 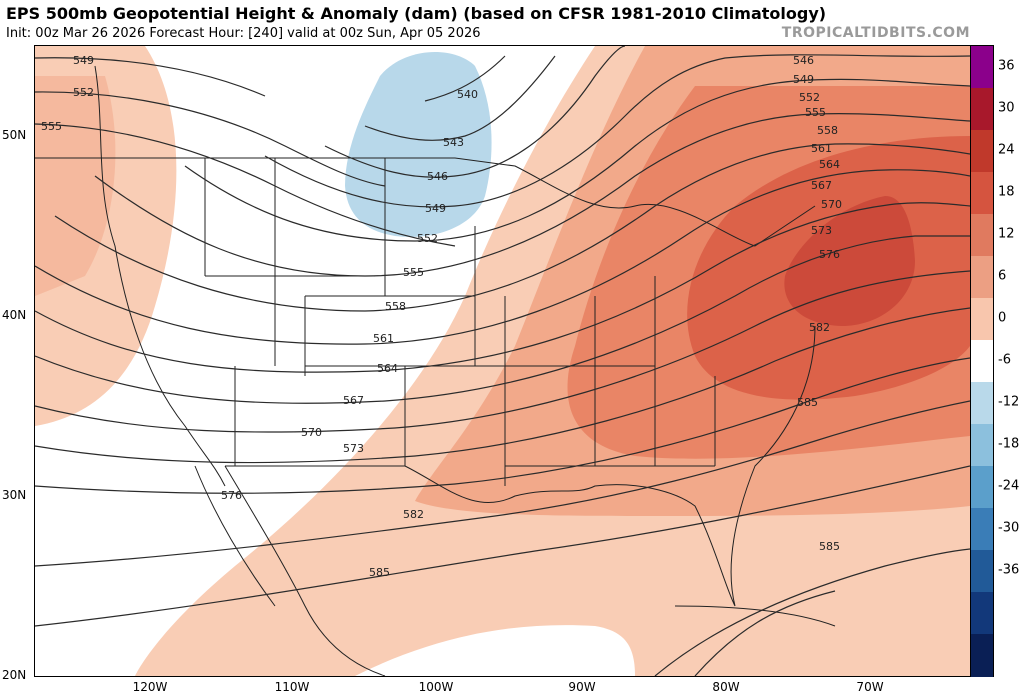 What do you see at coordinates (765, 633) in the screenshot?
I see `contour-582-inner` at bounding box center [765, 633].